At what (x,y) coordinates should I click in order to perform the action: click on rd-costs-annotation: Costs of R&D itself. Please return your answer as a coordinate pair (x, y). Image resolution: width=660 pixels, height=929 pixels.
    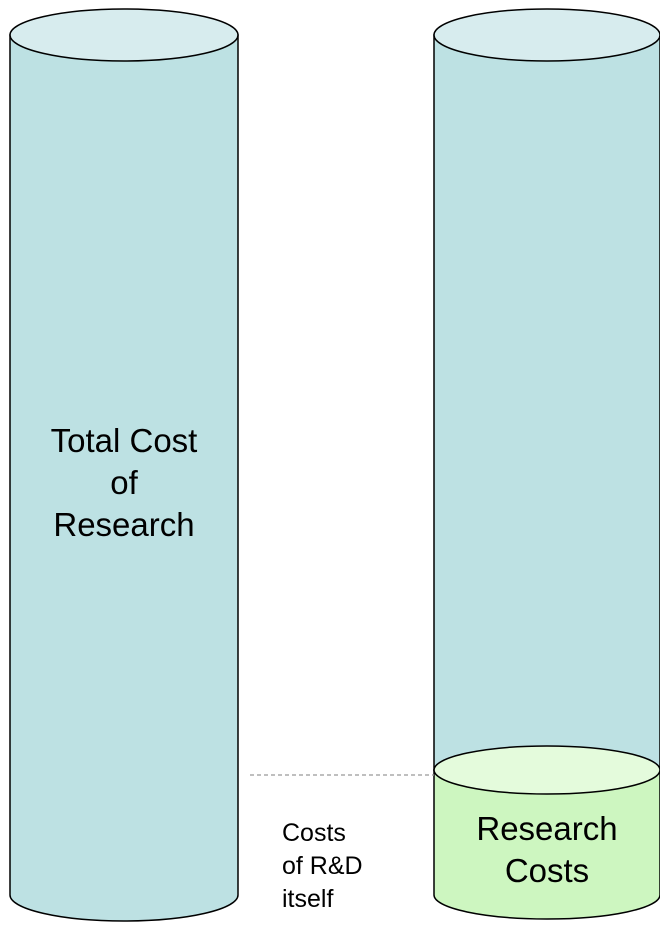
    Looking at the image, I should click on (322, 866).